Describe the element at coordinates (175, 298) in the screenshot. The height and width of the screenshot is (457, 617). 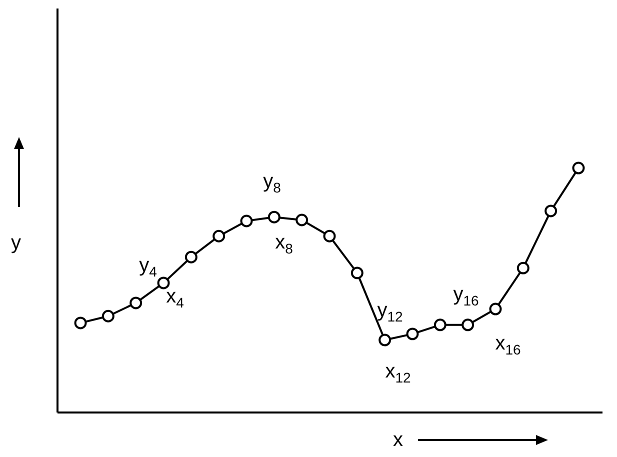
I see `annotation: x$_{4}$` at that location.